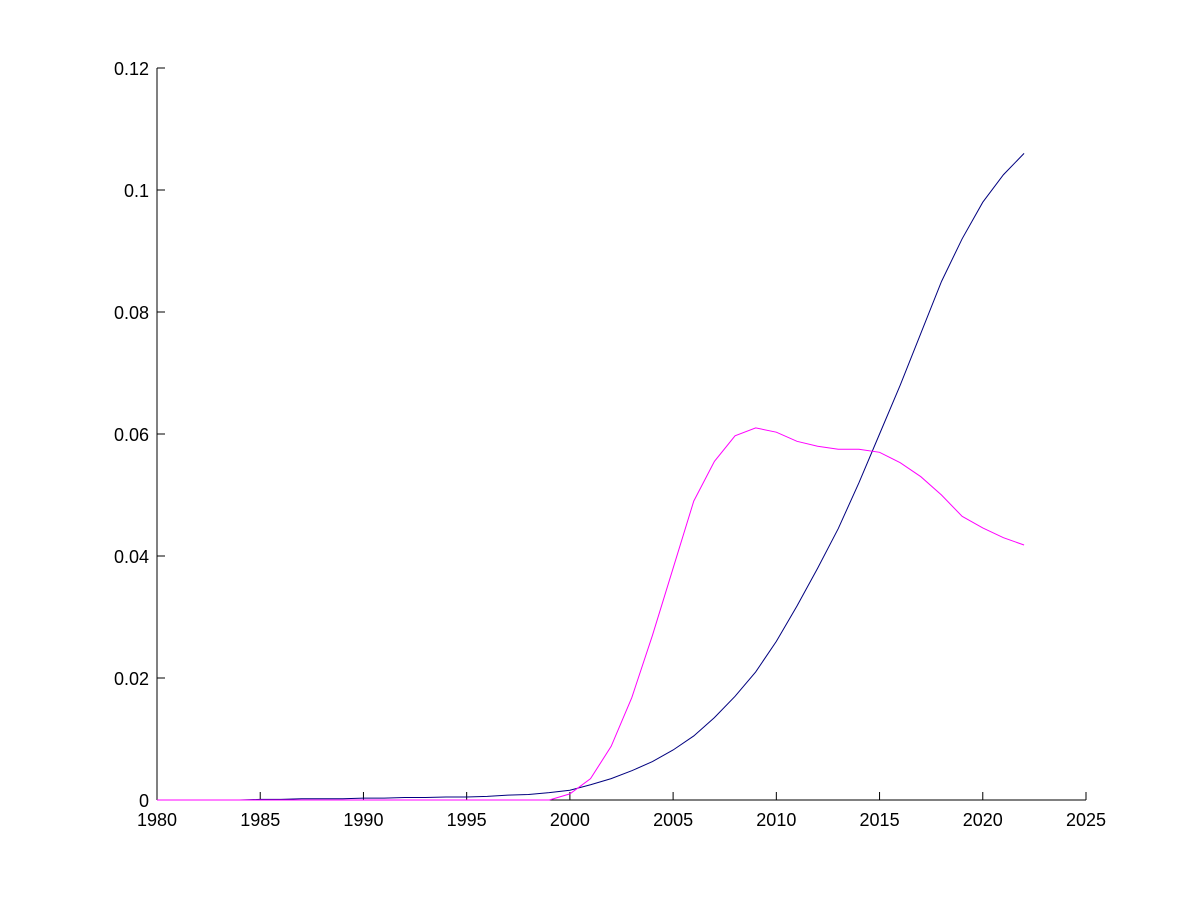 The height and width of the screenshot is (905, 1200). Describe the element at coordinates (880, 820) in the screenshot. I see `x-tick-label: 2015` at that location.